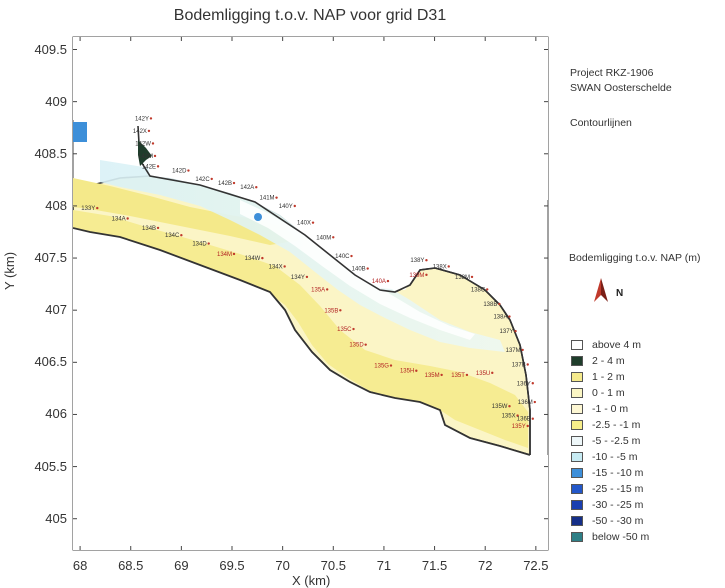 The width and height of the screenshot is (725, 588). What do you see at coordinates (617, 345) in the screenshot?
I see `legend-label: above 4 m` at bounding box center [617, 345].